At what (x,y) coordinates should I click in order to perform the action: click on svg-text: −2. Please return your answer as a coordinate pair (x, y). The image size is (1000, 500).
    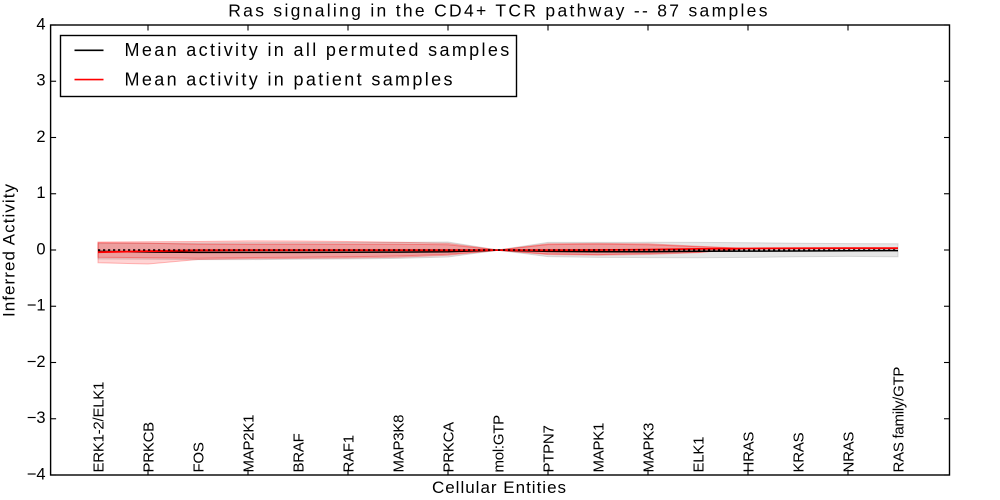
    Looking at the image, I should click on (36, 362).